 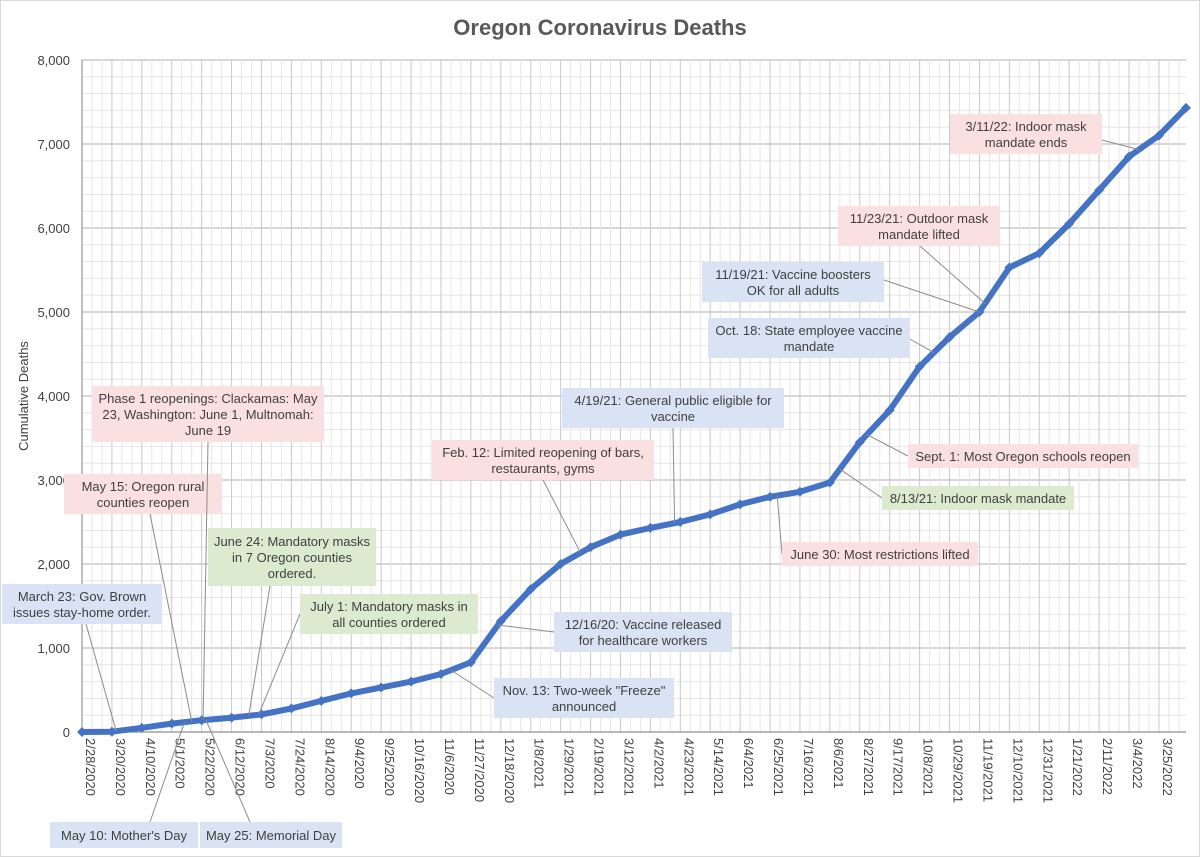 I want to click on y-tick-label: 4,000, so click(x=53, y=396).